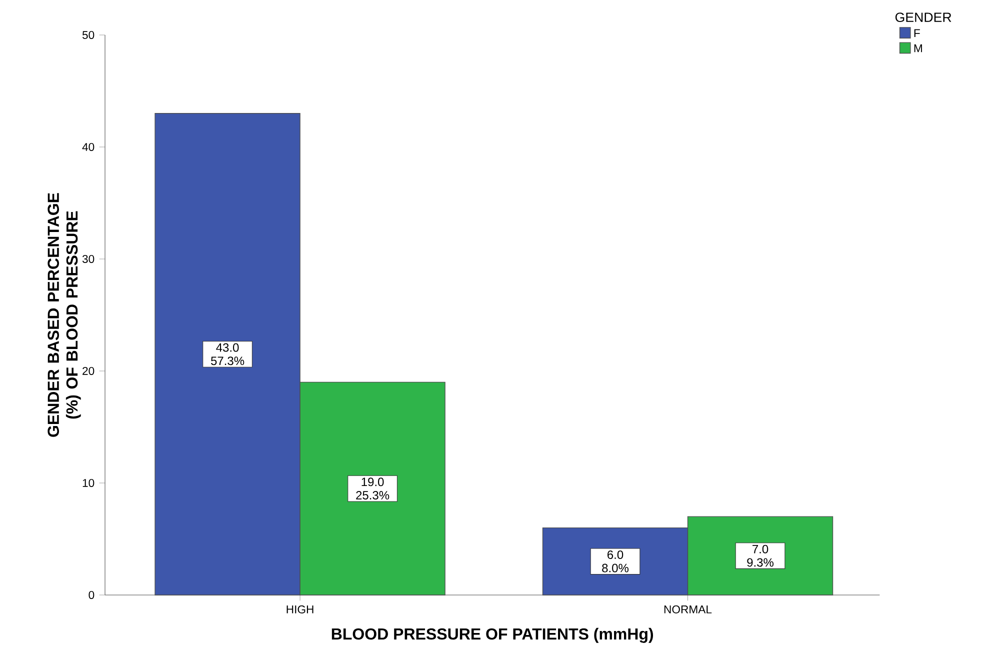 The image size is (988, 666). I want to click on x-axis-title: BLOOD PRESSURE OF PATIENTS (mmHg), so click(493, 635).